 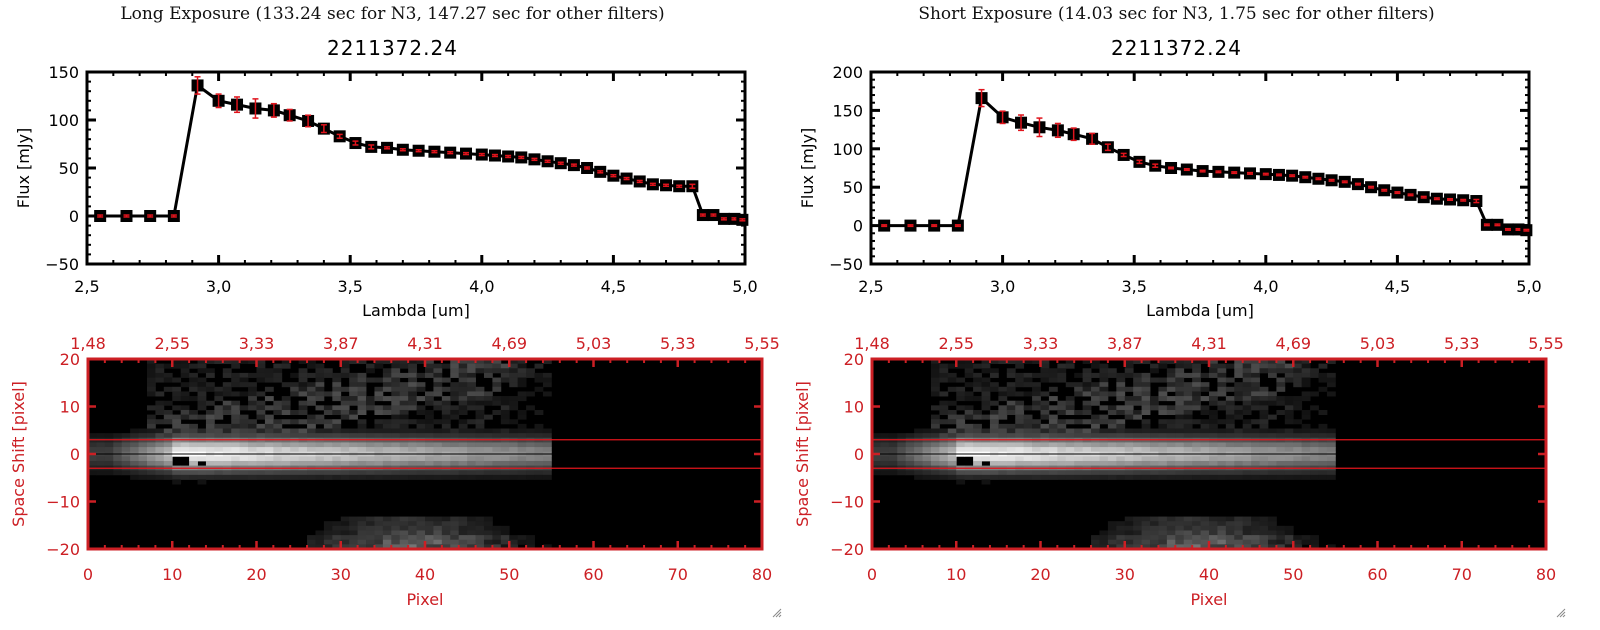 What do you see at coordinates (613, 286) in the screenshot?
I see `x-tick-label: 4,5` at bounding box center [613, 286].